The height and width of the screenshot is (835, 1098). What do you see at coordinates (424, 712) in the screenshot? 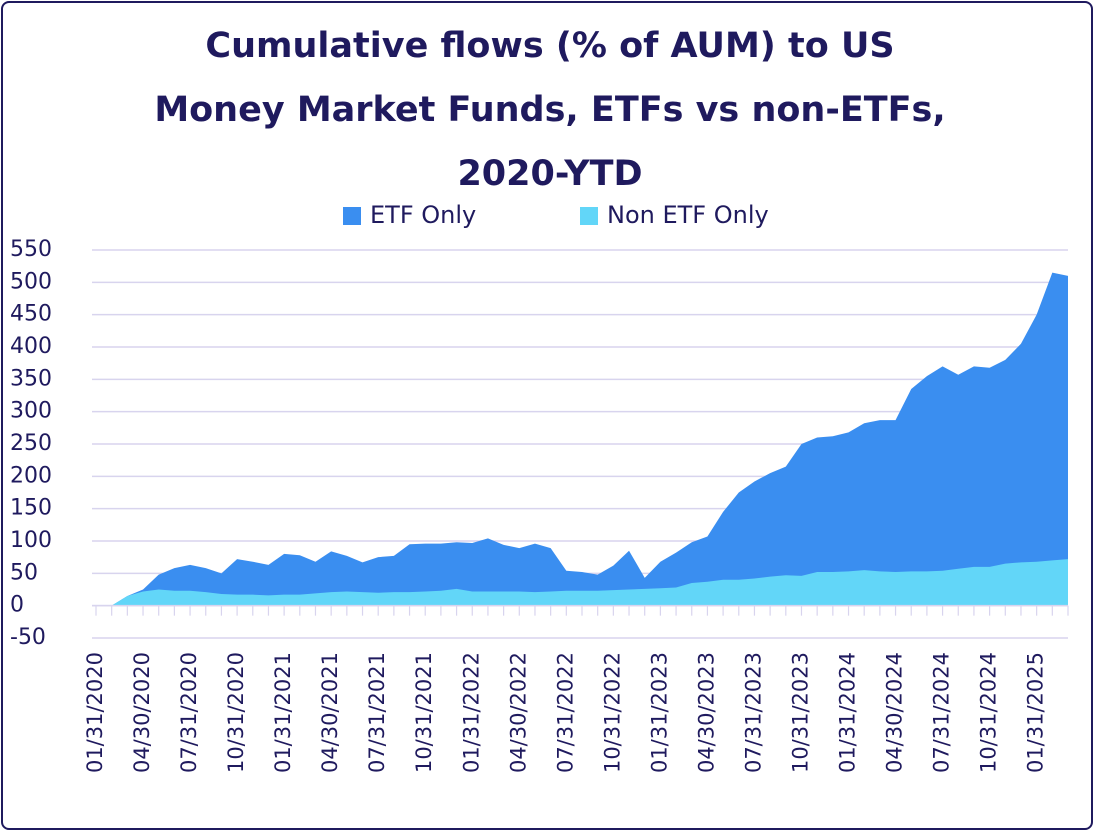
I see `x-tick-label: 10/31/2021` at bounding box center [424, 712].